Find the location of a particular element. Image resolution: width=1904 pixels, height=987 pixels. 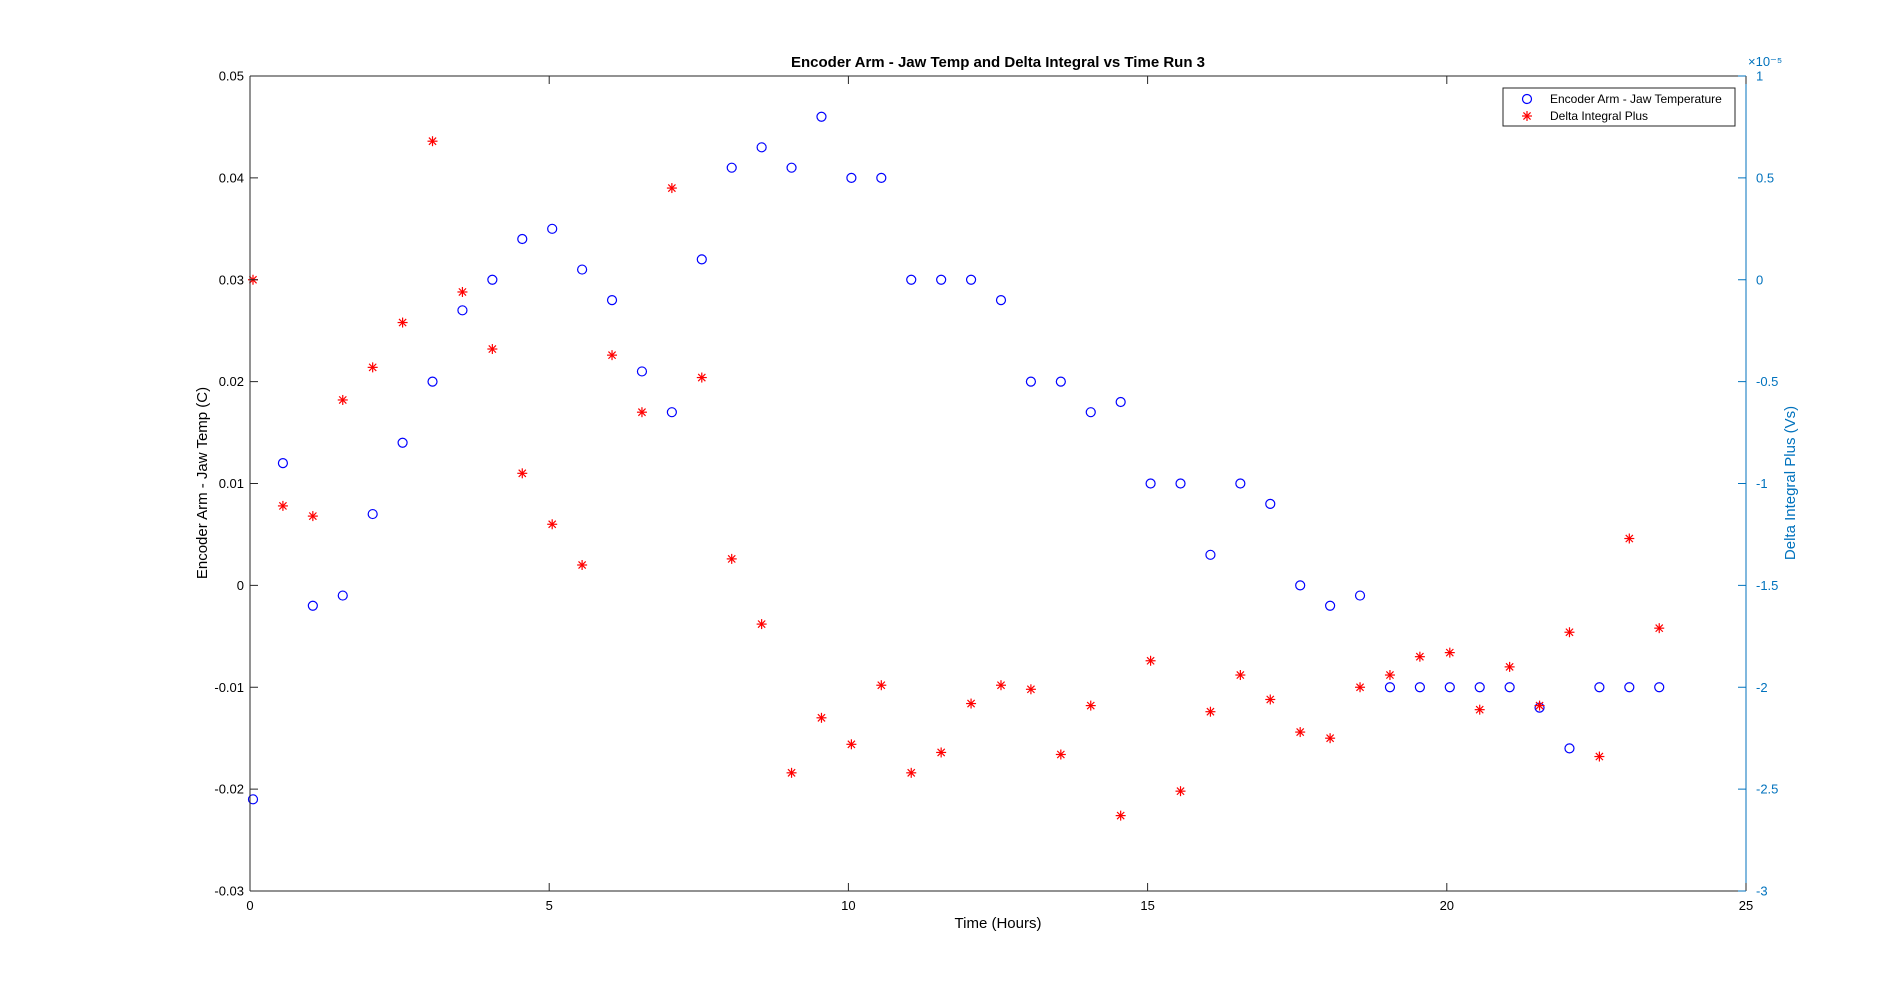

legend-asterisk-marker-icon is located at coordinates (1527, 116).